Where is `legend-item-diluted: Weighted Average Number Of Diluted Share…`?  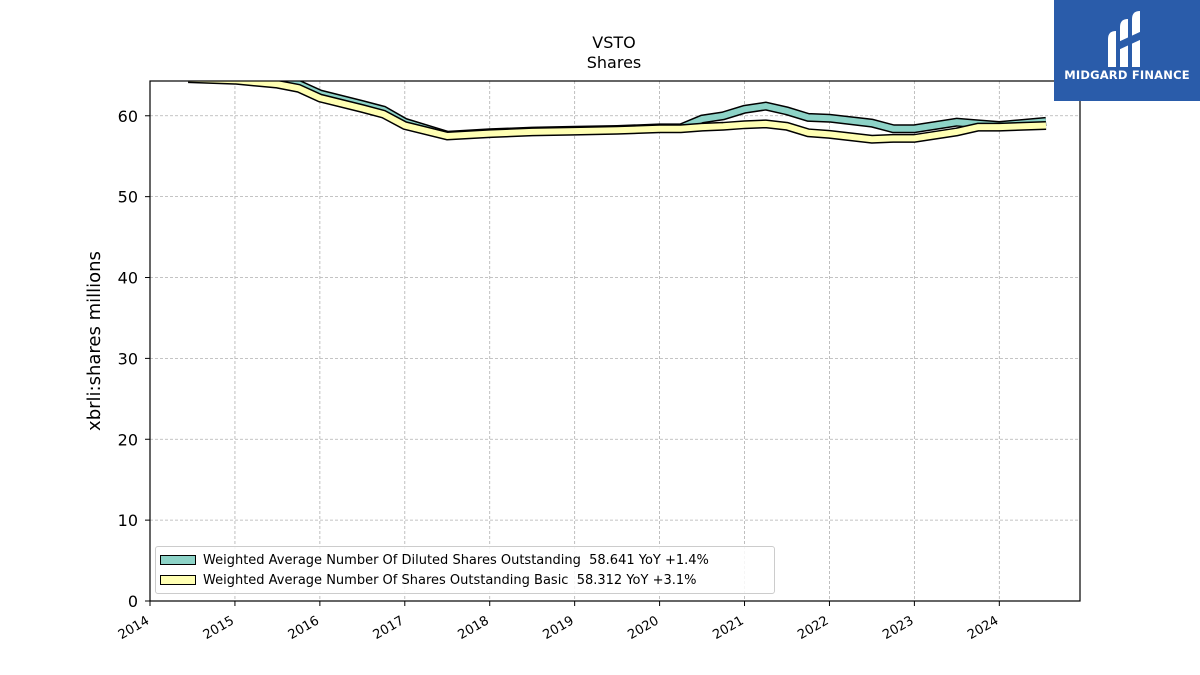
legend-item-diluted: Weighted Average Number Of Diluted Share… is located at coordinates (434, 560).